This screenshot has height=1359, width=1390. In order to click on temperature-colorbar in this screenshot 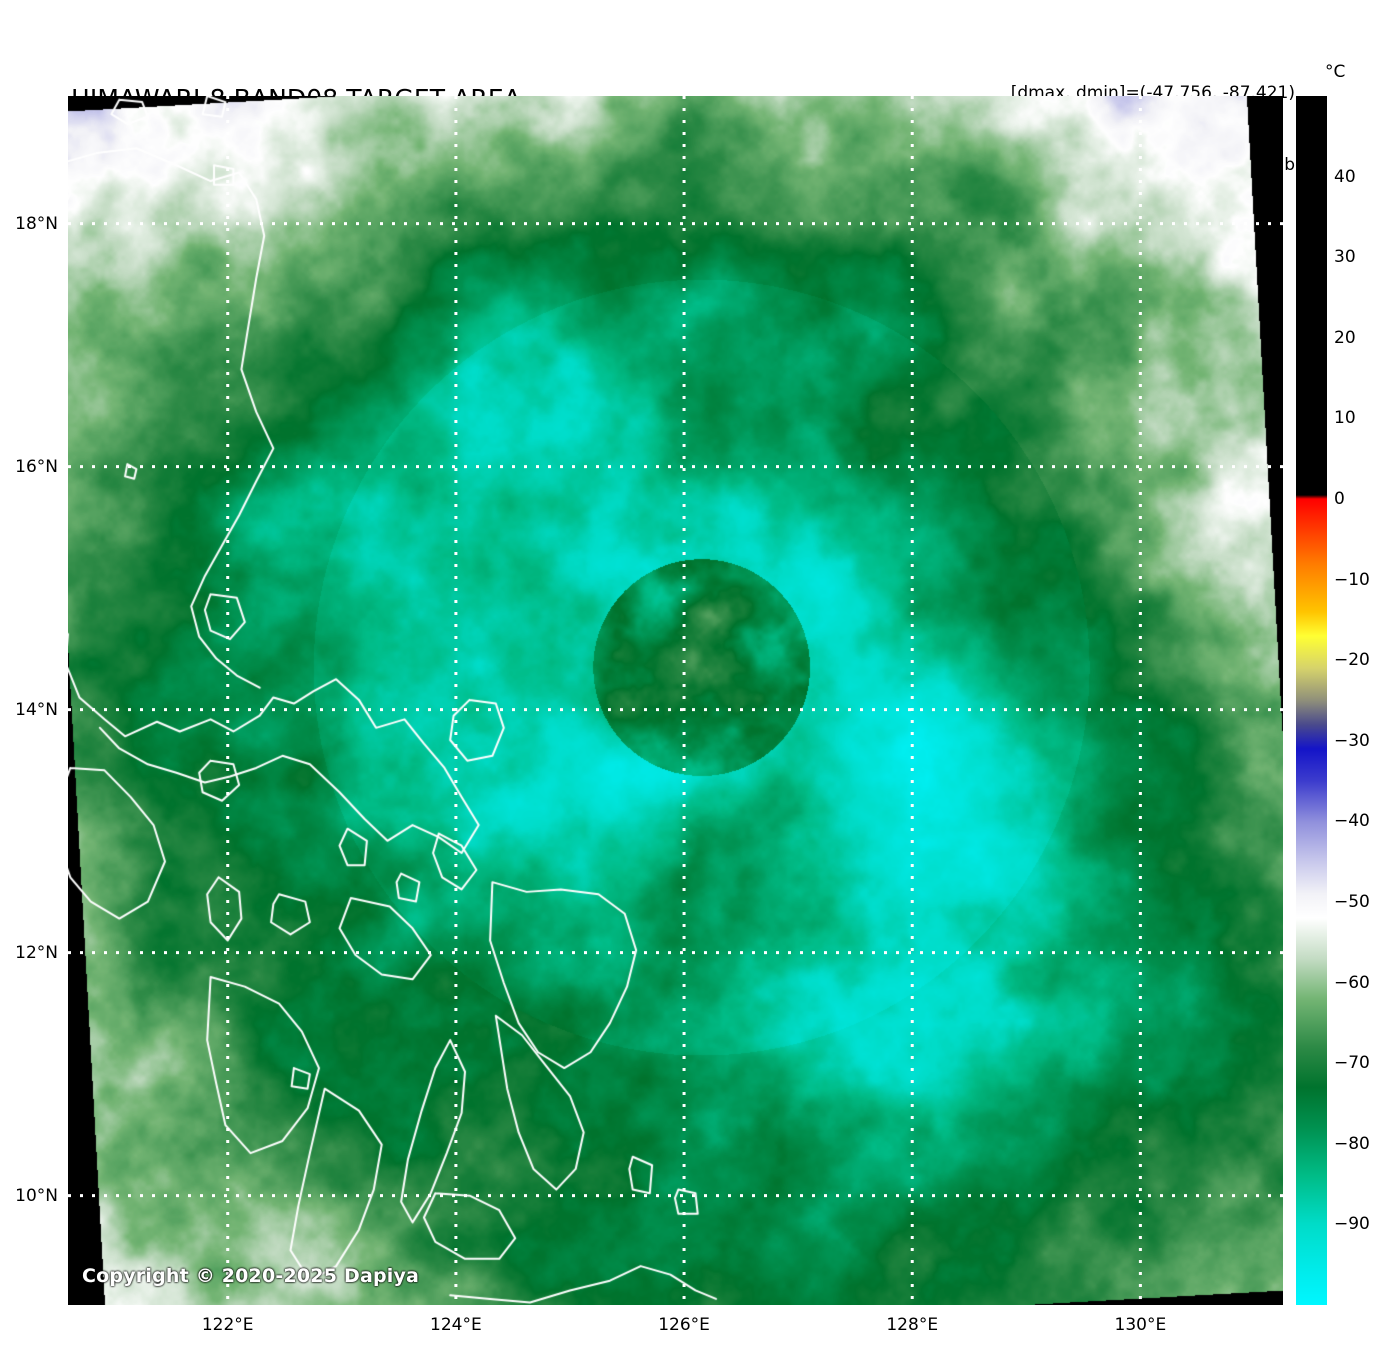, I will do `click(1311, 700)`.